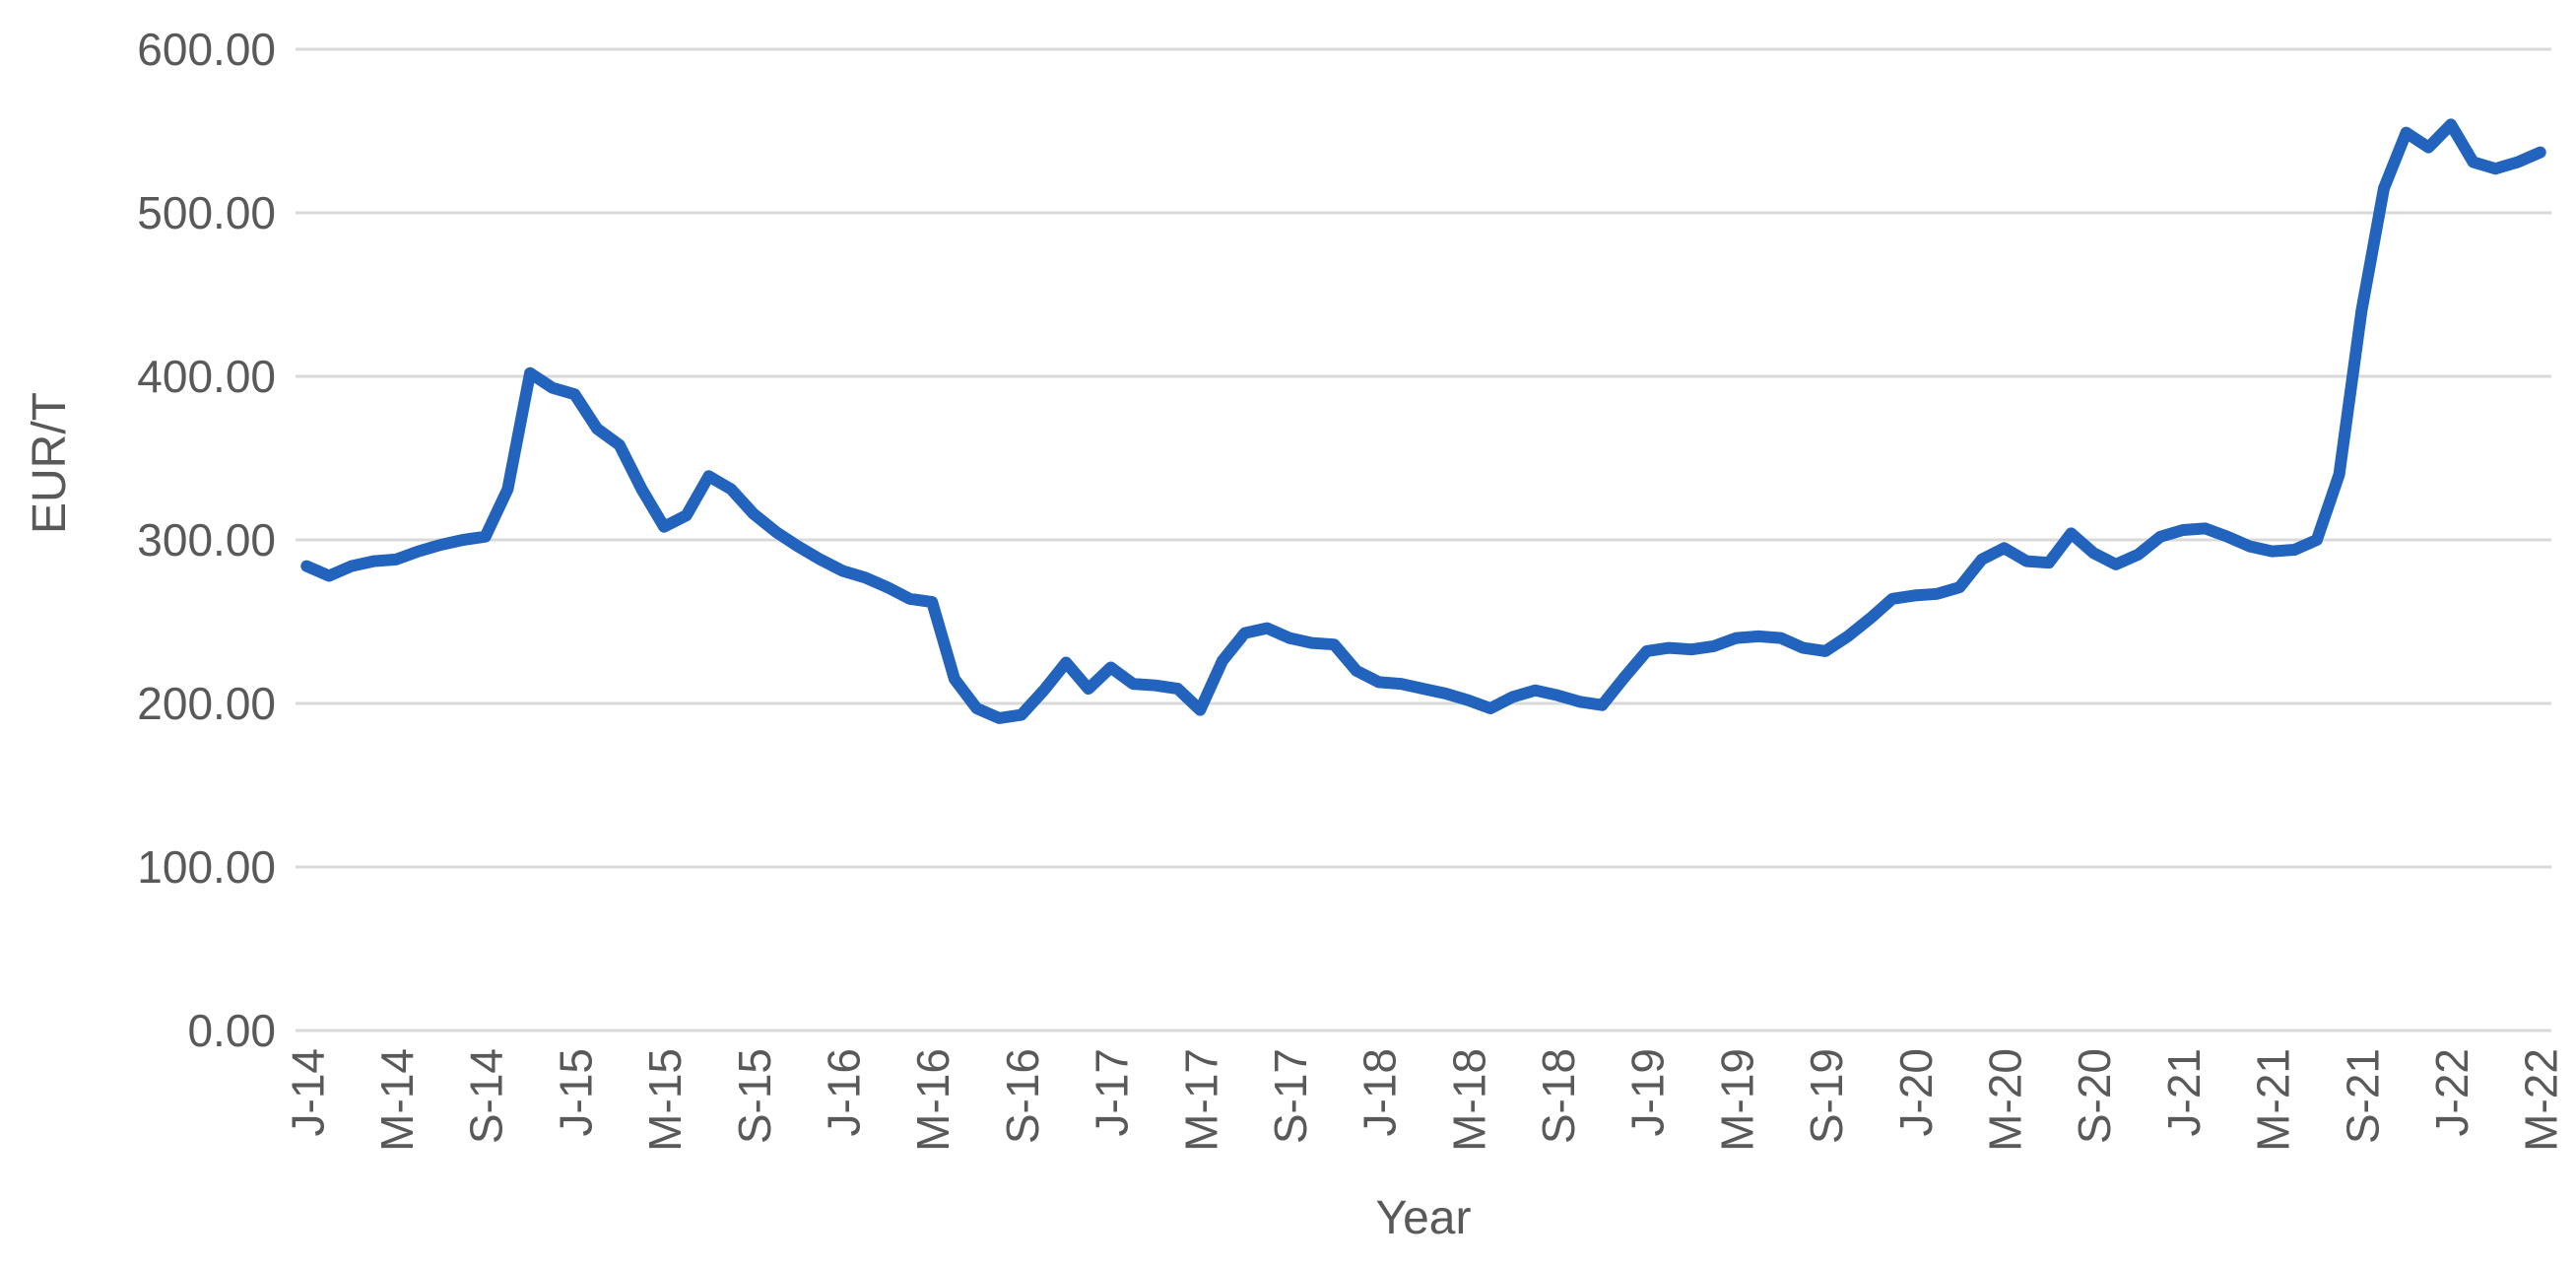 The width and height of the screenshot is (2576, 1265). I want to click on y-axis-title: EUR/T, so click(50, 463).